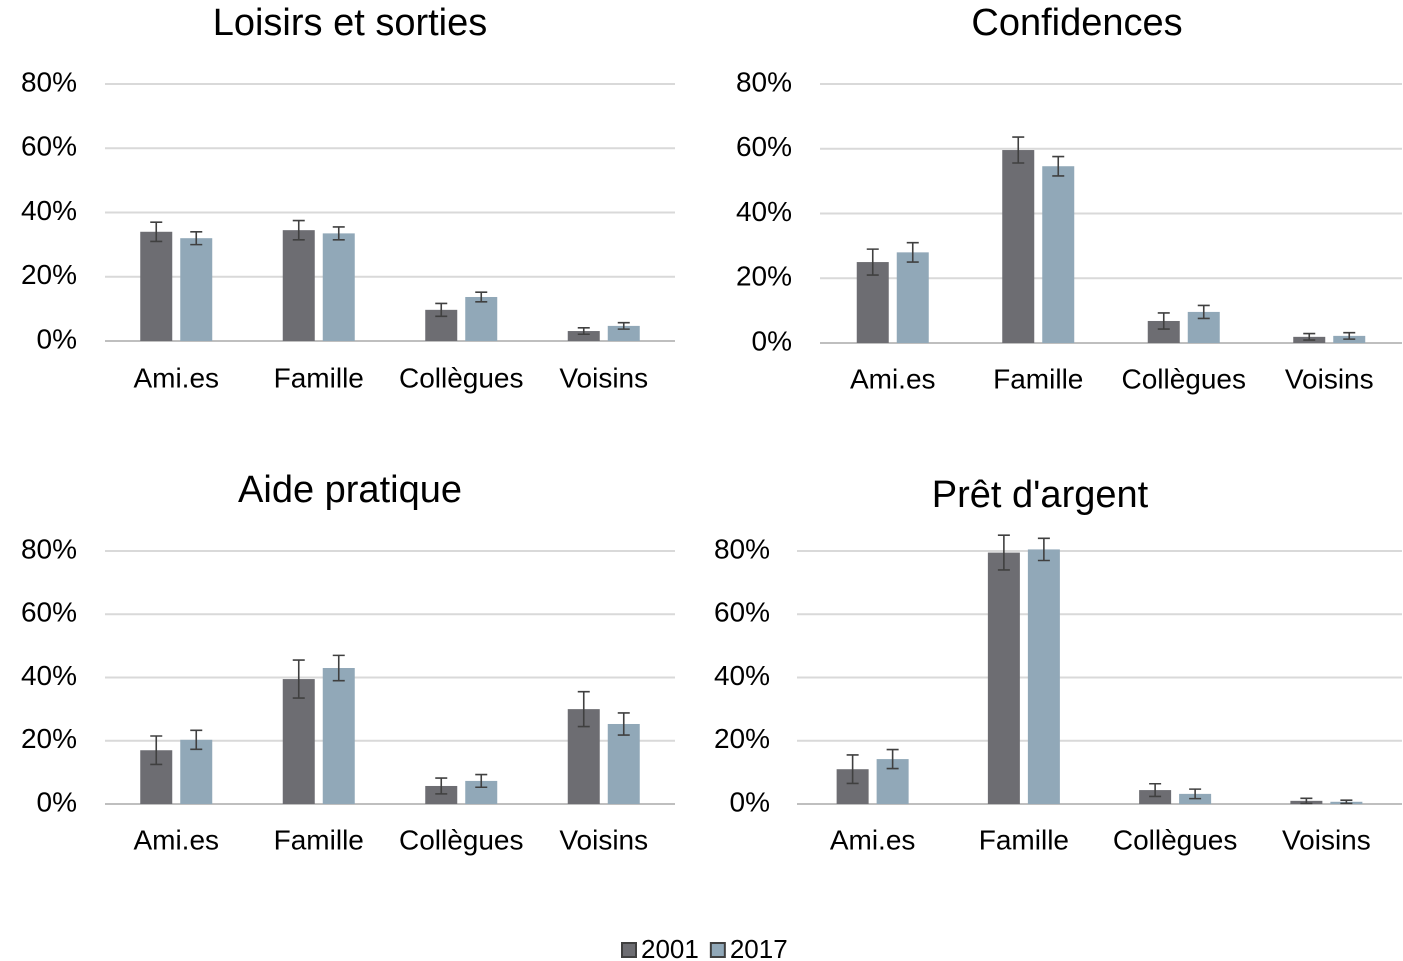 This screenshot has height=961, width=1403. What do you see at coordinates (1040, 495) in the screenshot?
I see `chart-title: Prêt d'argent` at bounding box center [1040, 495].